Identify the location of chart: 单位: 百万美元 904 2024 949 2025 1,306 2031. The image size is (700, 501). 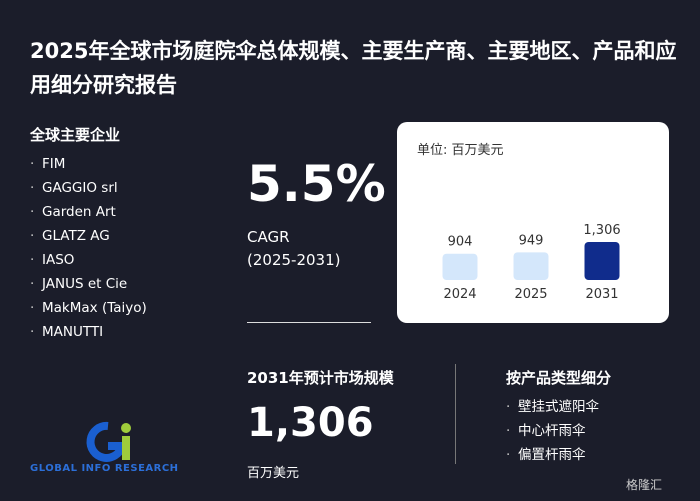
(519, 222).